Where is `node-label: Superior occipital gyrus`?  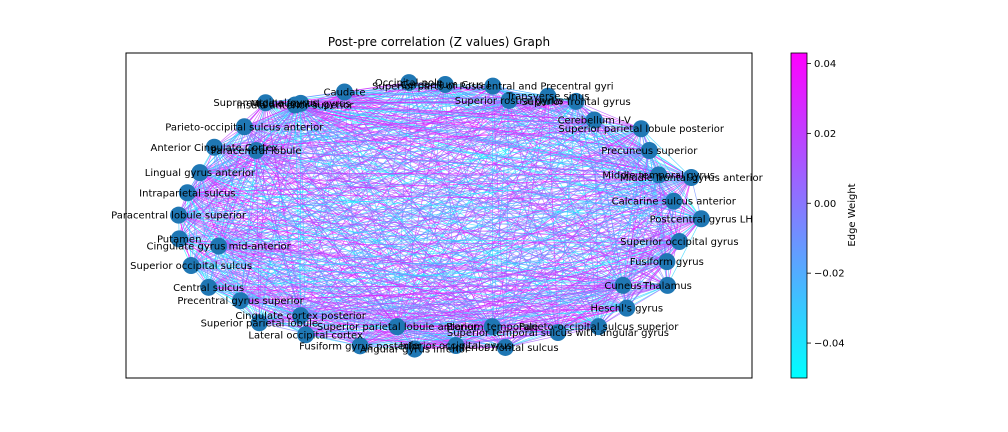 node-label: Superior occipital gyrus is located at coordinates (679, 242).